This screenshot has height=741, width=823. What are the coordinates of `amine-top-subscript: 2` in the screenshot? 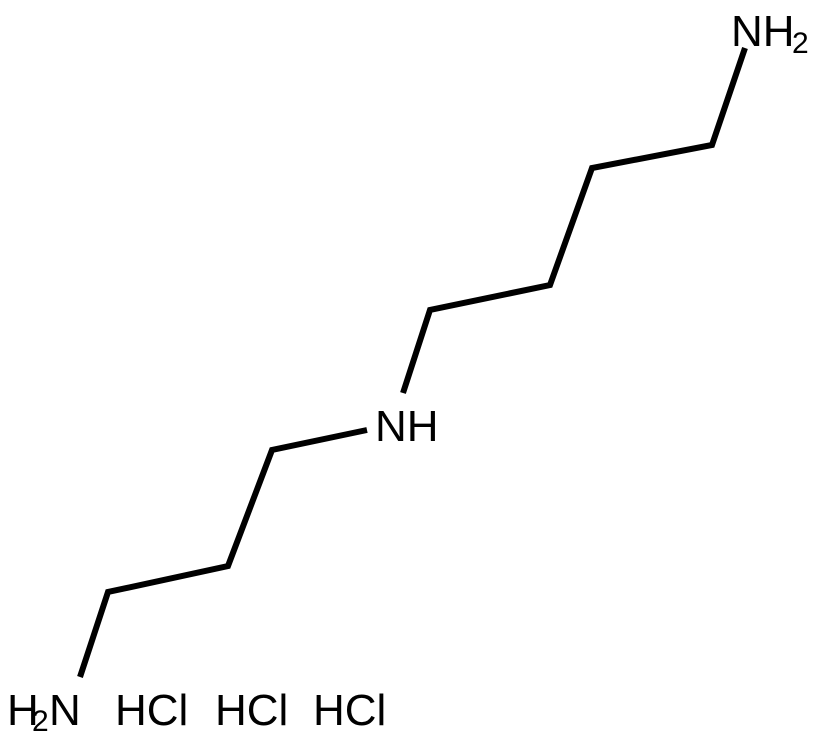 It's located at (800, 43).